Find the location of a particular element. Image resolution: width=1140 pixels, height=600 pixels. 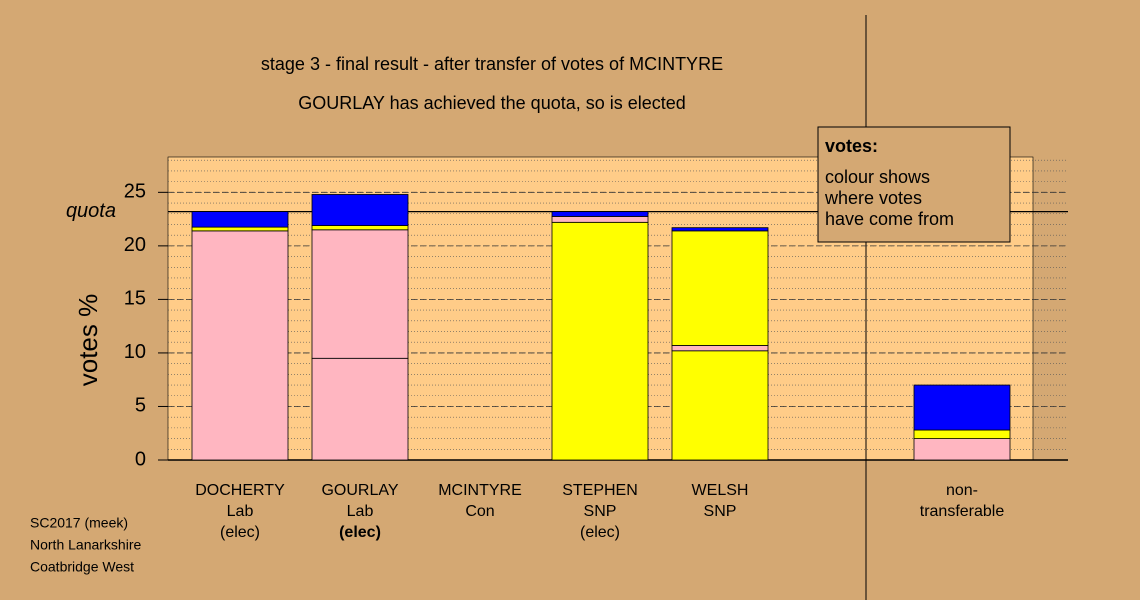

y-tick-label: 25 is located at coordinates (135, 192).